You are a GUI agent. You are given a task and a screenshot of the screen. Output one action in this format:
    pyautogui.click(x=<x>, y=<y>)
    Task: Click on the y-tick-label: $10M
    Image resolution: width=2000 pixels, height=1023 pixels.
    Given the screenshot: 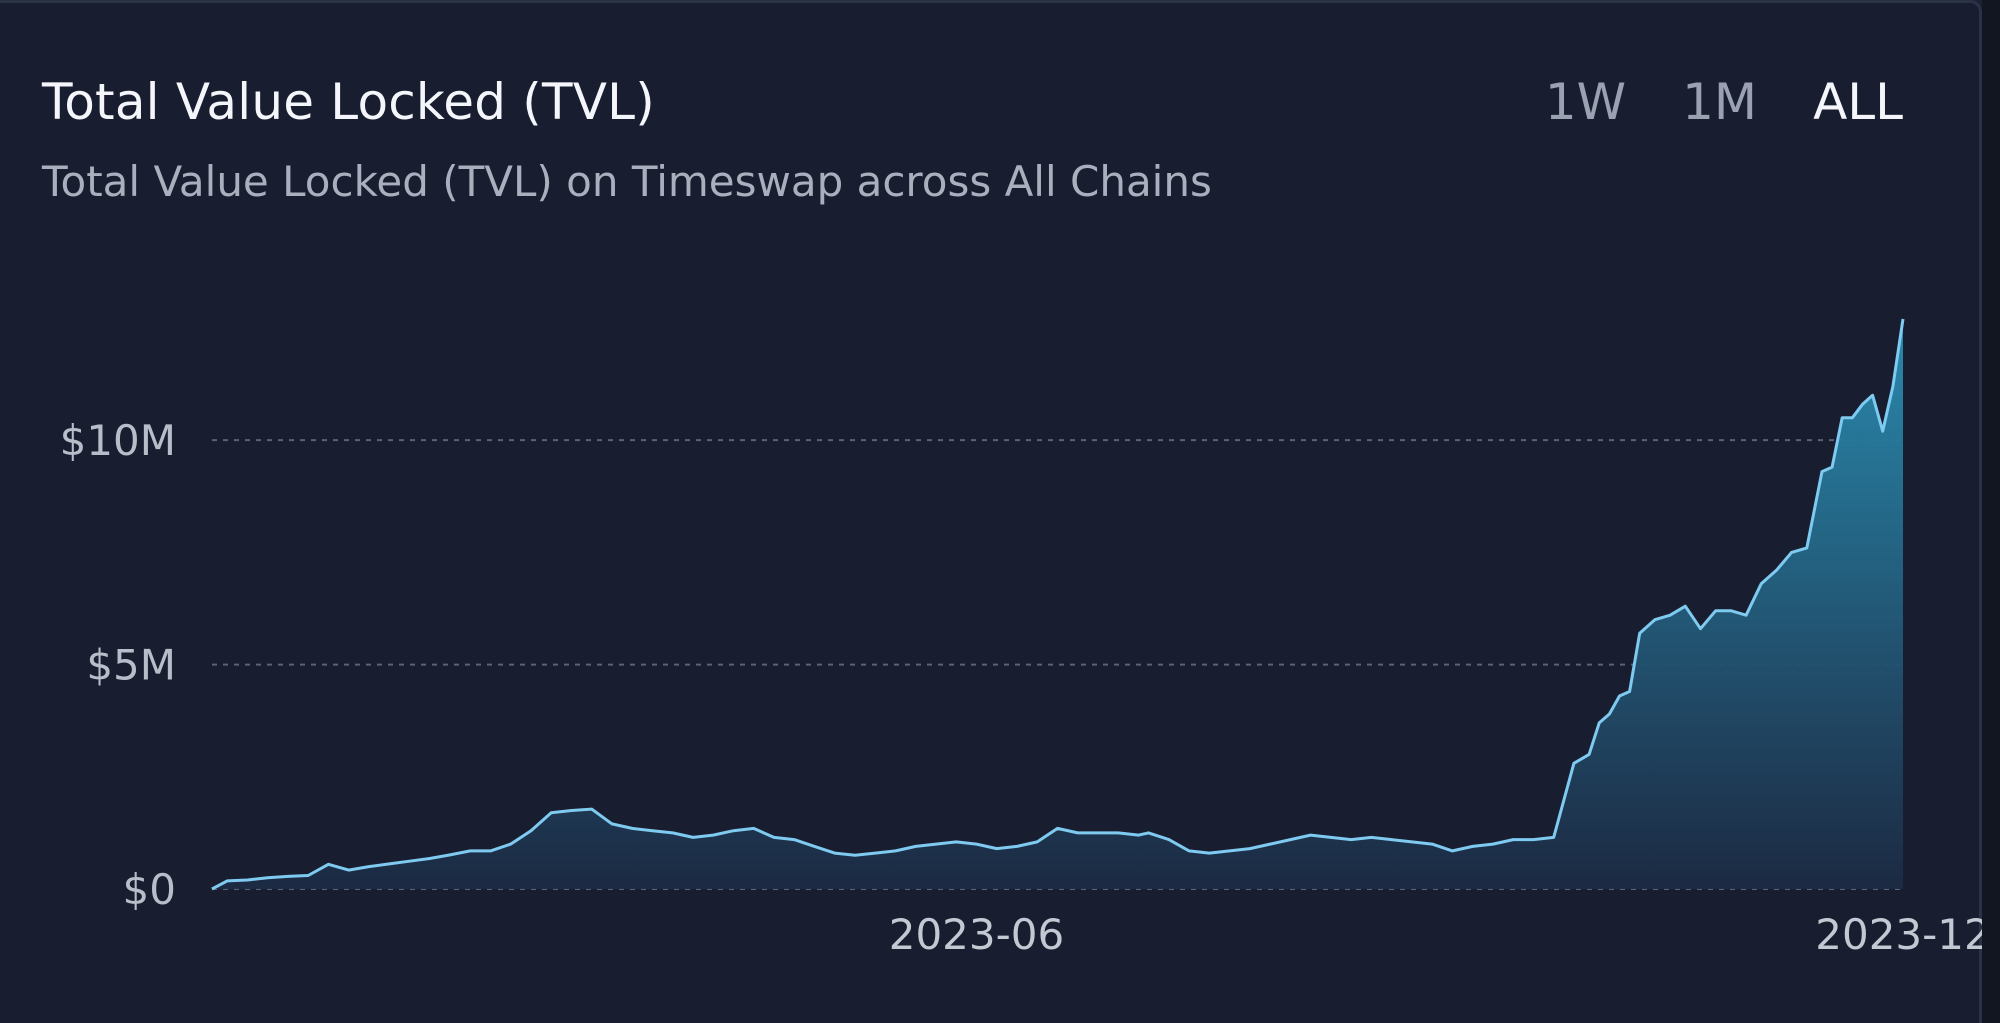 What is the action you would take?
    pyautogui.click(x=118, y=440)
    